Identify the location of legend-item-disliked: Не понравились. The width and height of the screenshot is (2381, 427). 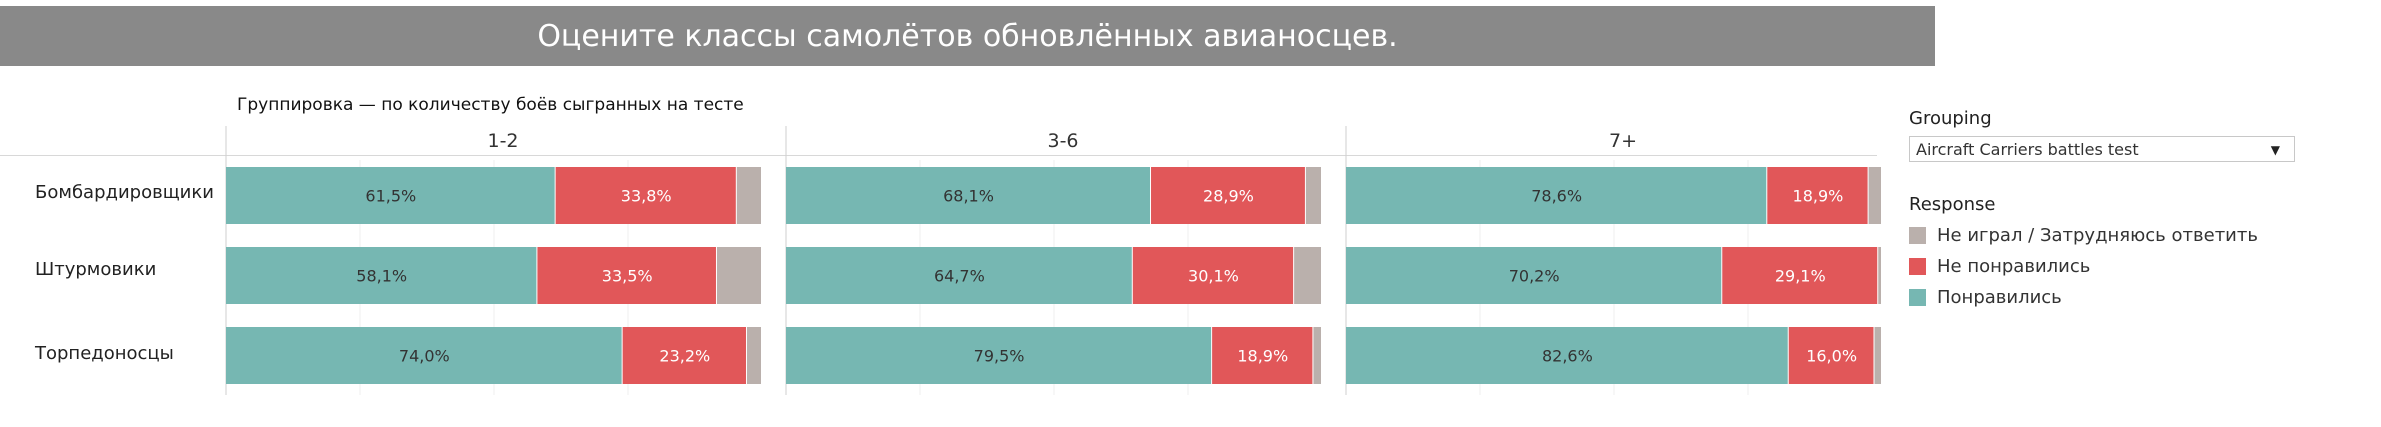
(2099, 266).